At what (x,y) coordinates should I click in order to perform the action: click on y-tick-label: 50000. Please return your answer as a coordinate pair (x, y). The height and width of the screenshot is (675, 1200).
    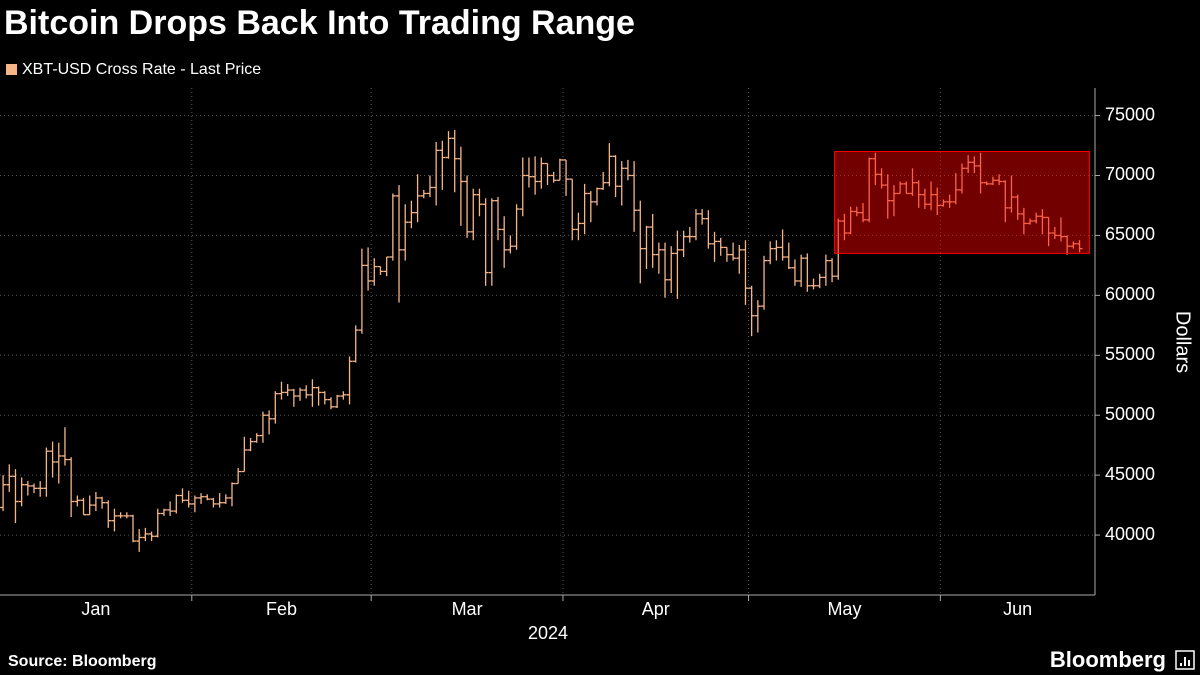
    Looking at the image, I should click on (1130, 414).